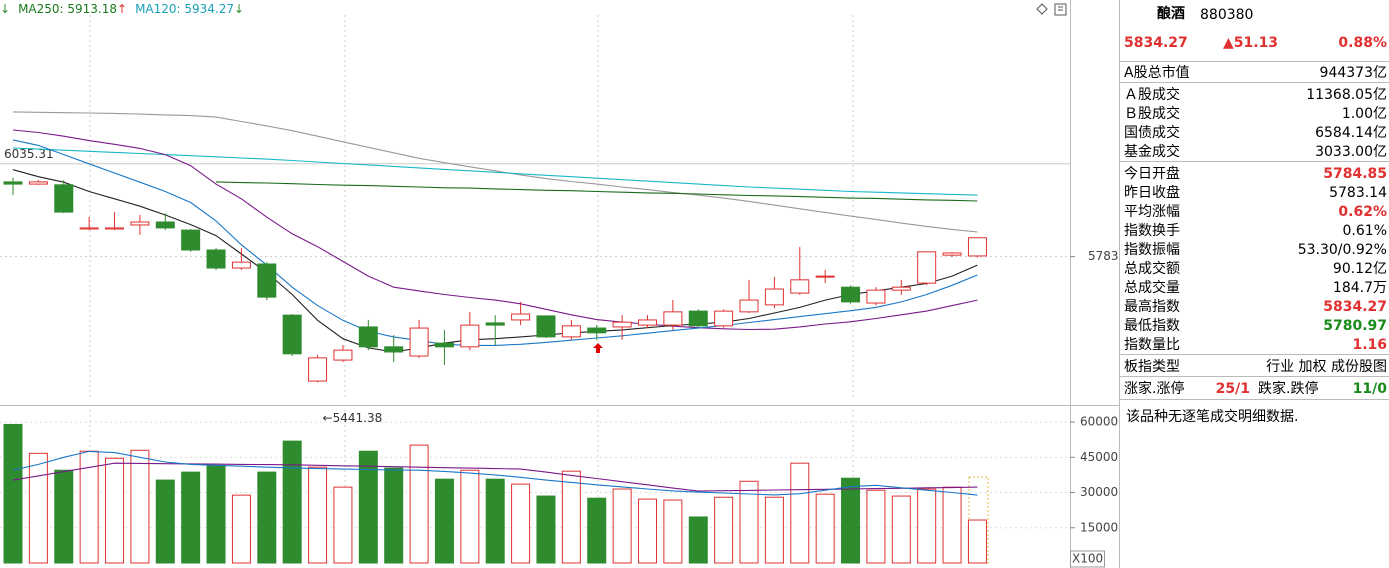 Image resolution: width=1389 pixels, height=568 pixels. What do you see at coordinates (1288, 388) in the screenshot?
I see `breadth-label: 跌家.跌停` at bounding box center [1288, 388].